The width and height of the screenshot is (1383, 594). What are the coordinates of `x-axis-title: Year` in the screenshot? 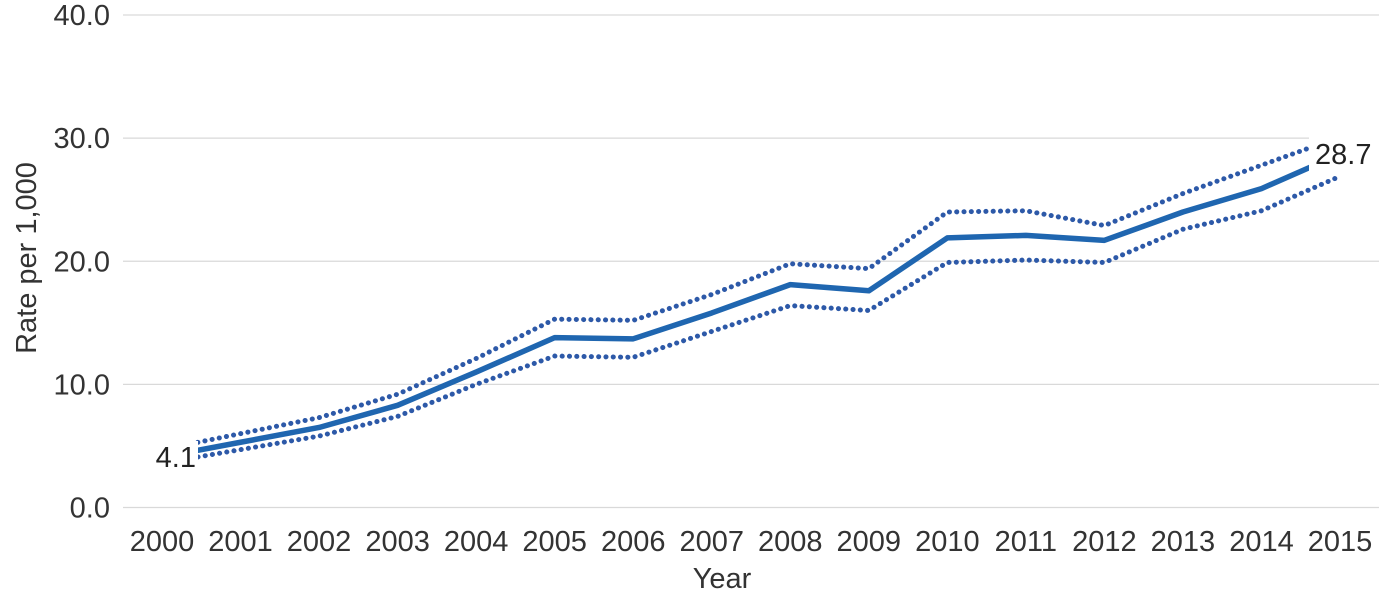 It's located at (722, 578).